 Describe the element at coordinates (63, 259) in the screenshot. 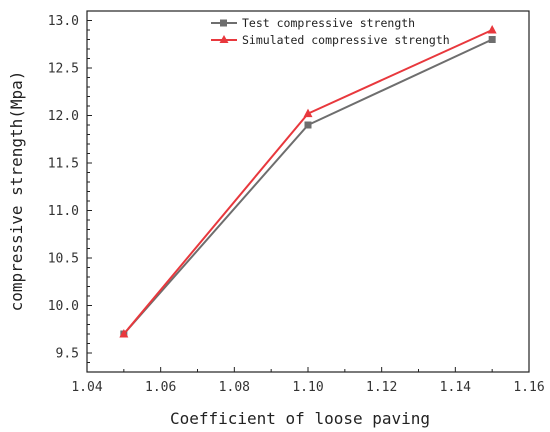

I see `y-tick-label: 10.5` at that location.